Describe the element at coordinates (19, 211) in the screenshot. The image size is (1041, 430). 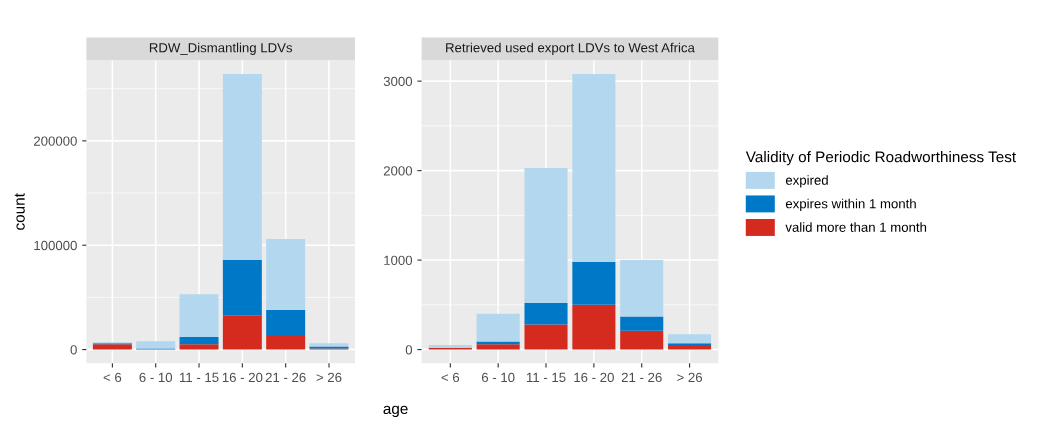
I see `y-axis-title: count` at that location.